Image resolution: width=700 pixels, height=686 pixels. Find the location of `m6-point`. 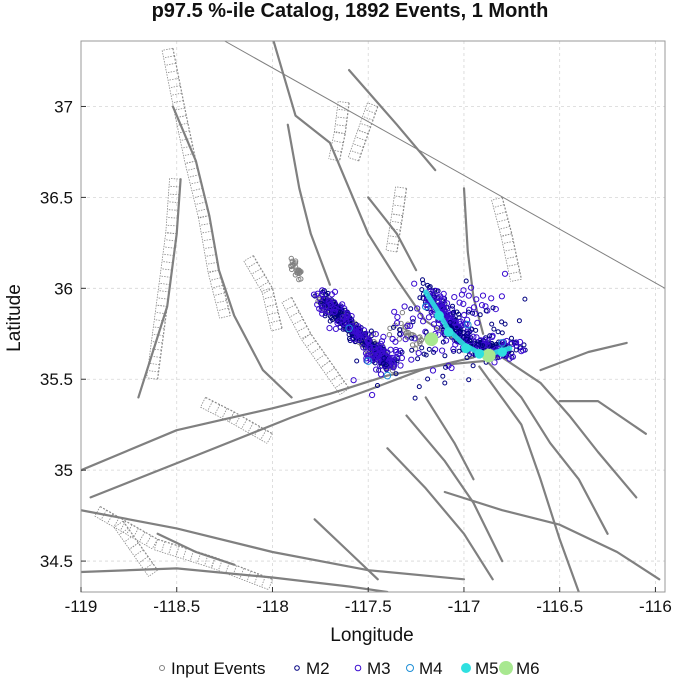

m6-point is located at coordinates (489, 355).